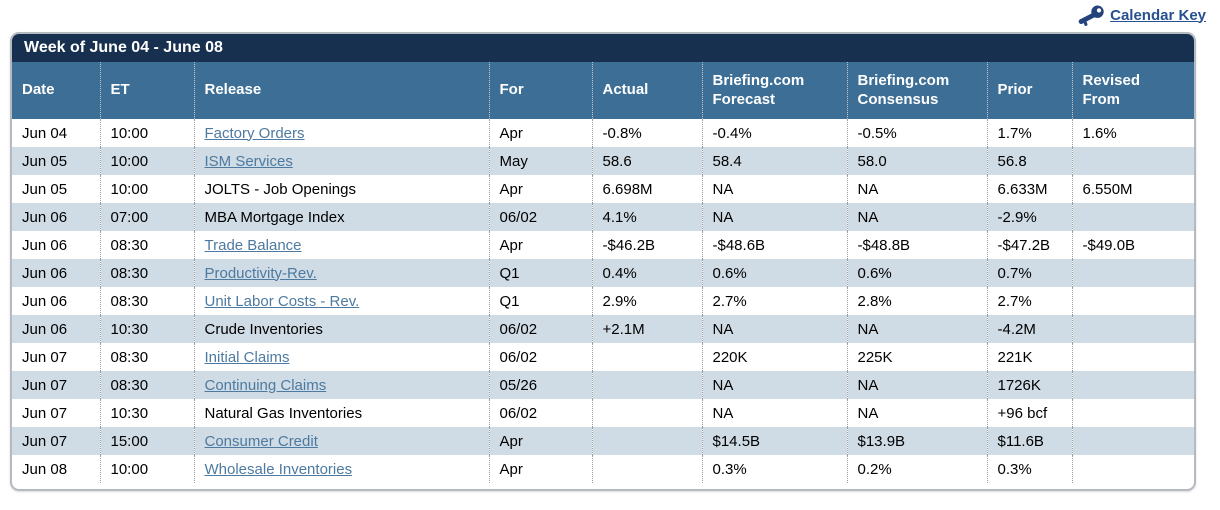  What do you see at coordinates (45, 469) in the screenshot?
I see `cell-date: Jun 08` at bounding box center [45, 469].